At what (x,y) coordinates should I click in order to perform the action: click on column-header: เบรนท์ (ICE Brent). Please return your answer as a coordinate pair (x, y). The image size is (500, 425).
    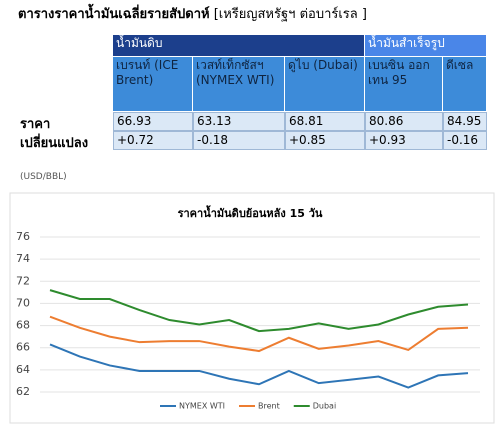
    Looking at the image, I should click on (153, 84).